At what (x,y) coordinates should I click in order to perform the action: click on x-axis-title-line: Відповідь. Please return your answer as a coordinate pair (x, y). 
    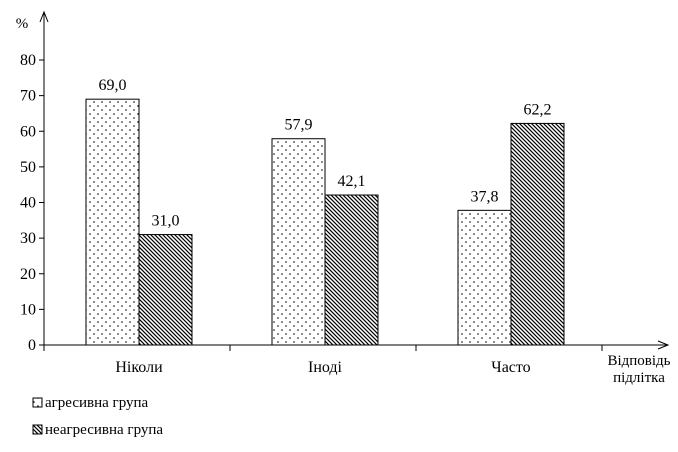
    Looking at the image, I should click on (638, 361).